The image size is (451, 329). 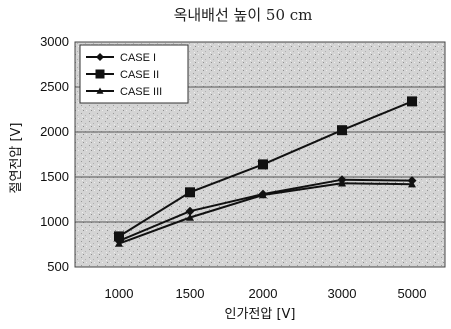 What do you see at coordinates (54, 221) in the screenshot?
I see `y-tick-label: 1000` at bounding box center [54, 221].